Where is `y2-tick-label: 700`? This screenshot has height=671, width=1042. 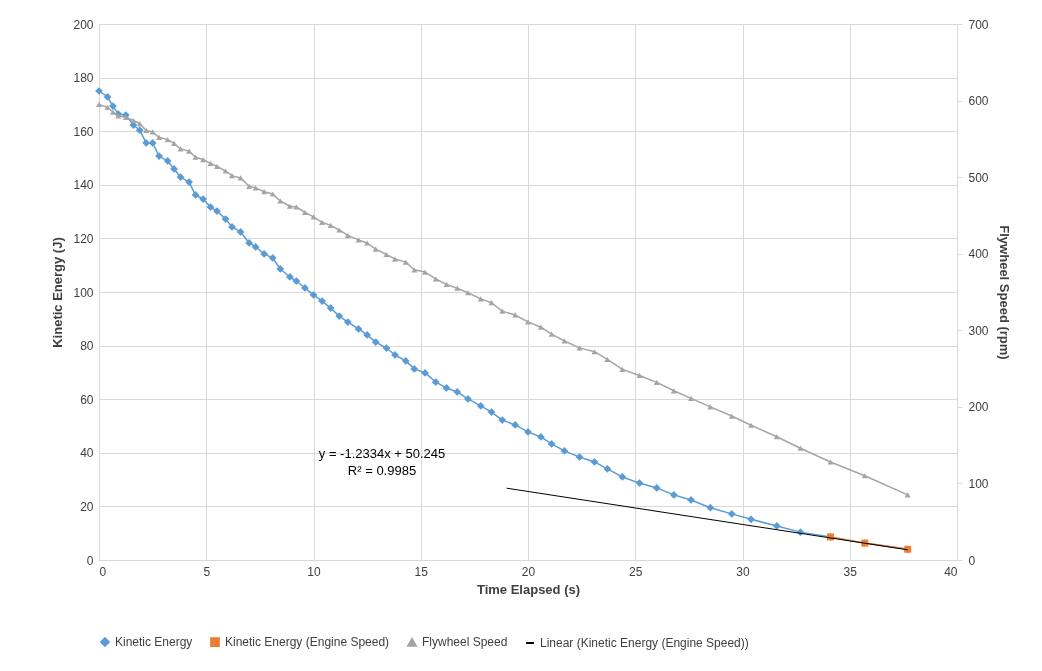
y2-tick-label: 700 is located at coordinates (978, 24).